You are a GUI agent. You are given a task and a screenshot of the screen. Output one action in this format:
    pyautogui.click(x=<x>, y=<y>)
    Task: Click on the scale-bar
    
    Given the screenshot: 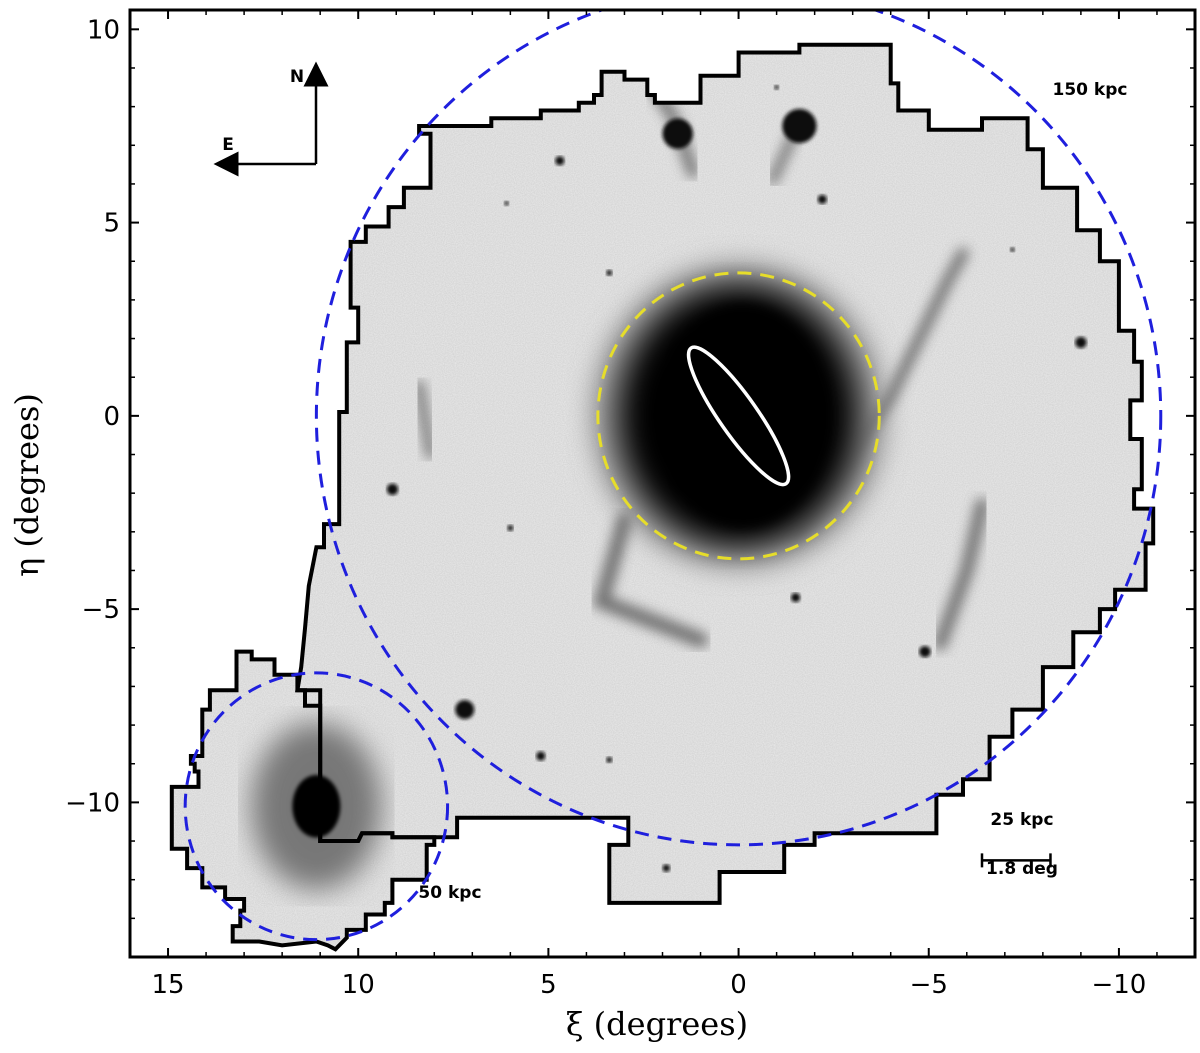 What is the action you would take?
    pyautogui.click(x=1016, y=860)
    